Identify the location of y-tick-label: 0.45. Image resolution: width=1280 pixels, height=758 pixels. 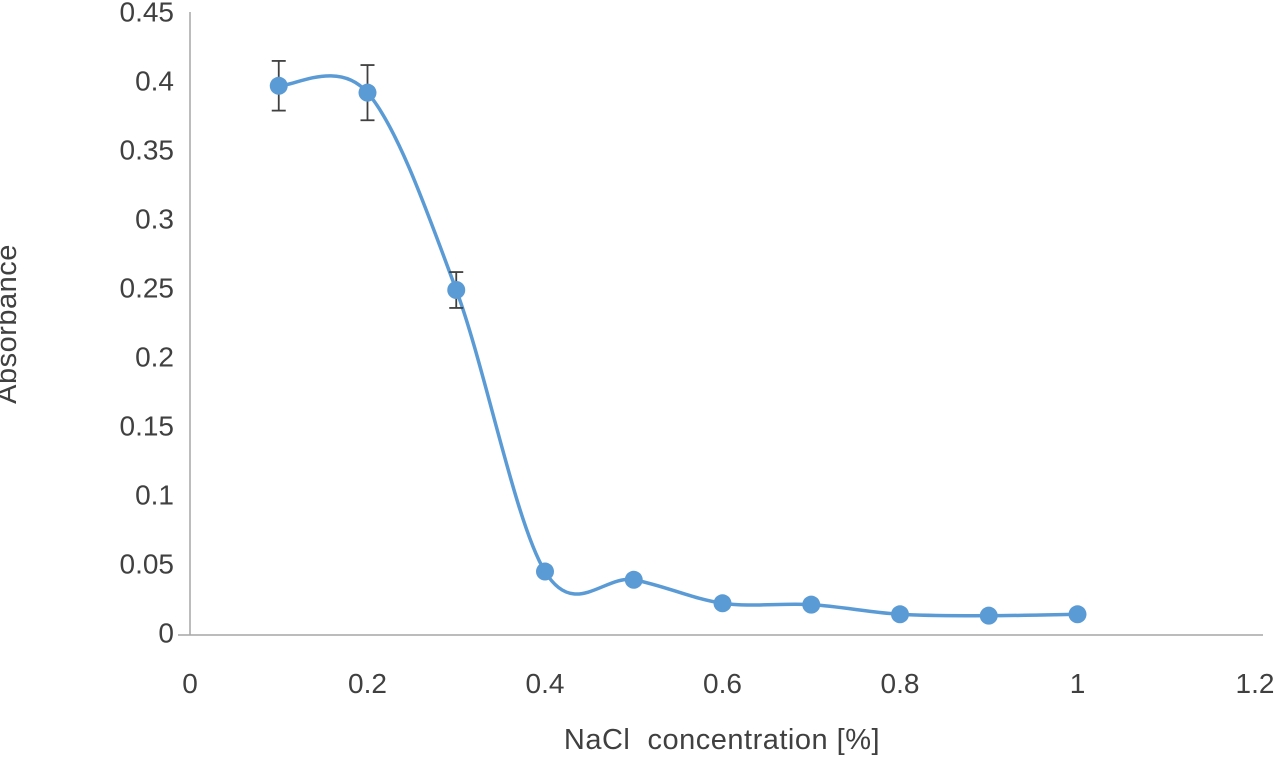
(147, 13).